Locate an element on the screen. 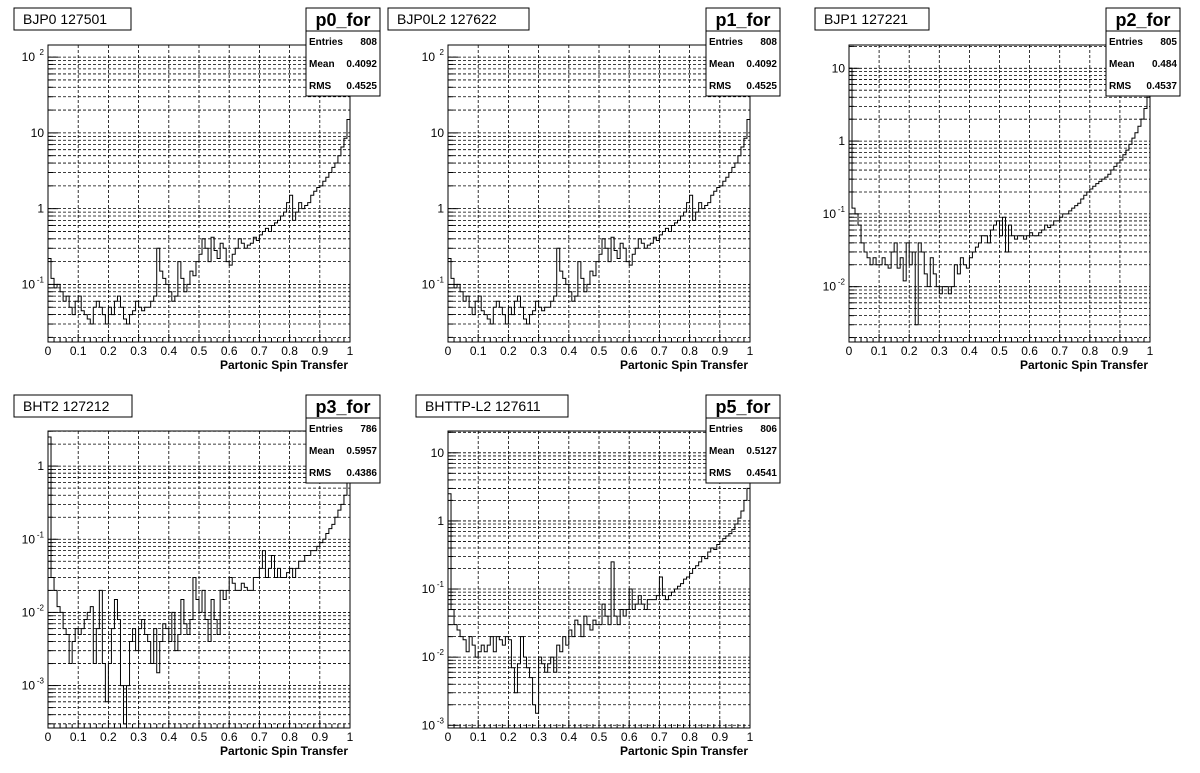 The width and height of the screenshot is (1200, 773). histogram-line-p5_for is located at coordinates (599, 600).